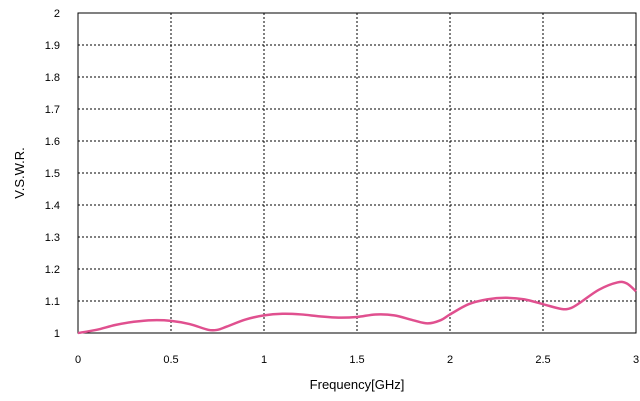  Describe the element at coordinates (52, 270) in the screenshot. I see `y-tick-label: 1.2` at that location.